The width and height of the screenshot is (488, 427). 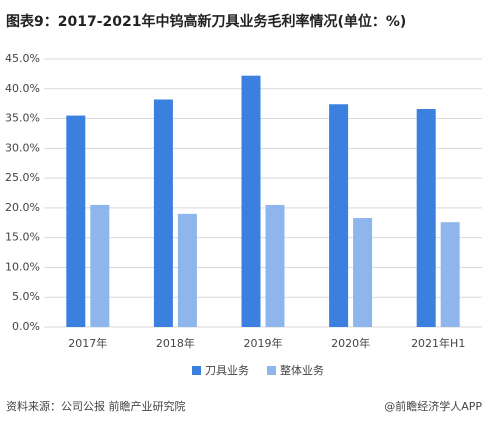 I want to click on y-tick-label: 40.0%, so click(x=22, y=88).